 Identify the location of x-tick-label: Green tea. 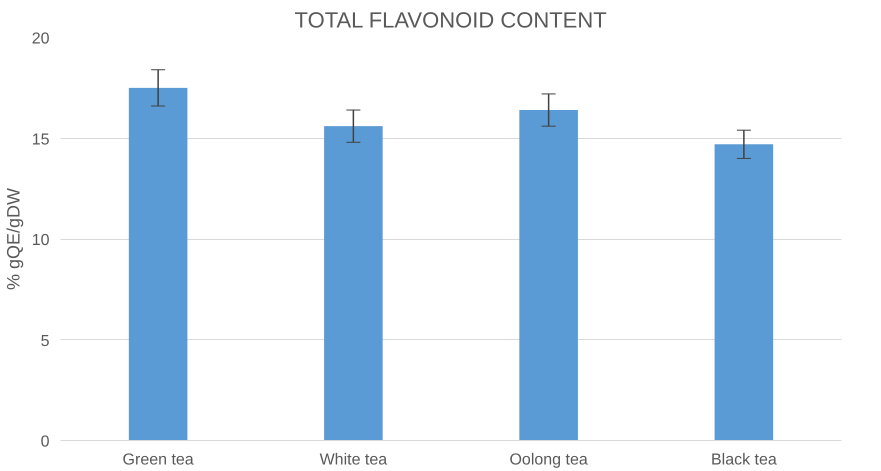
(158, 460).